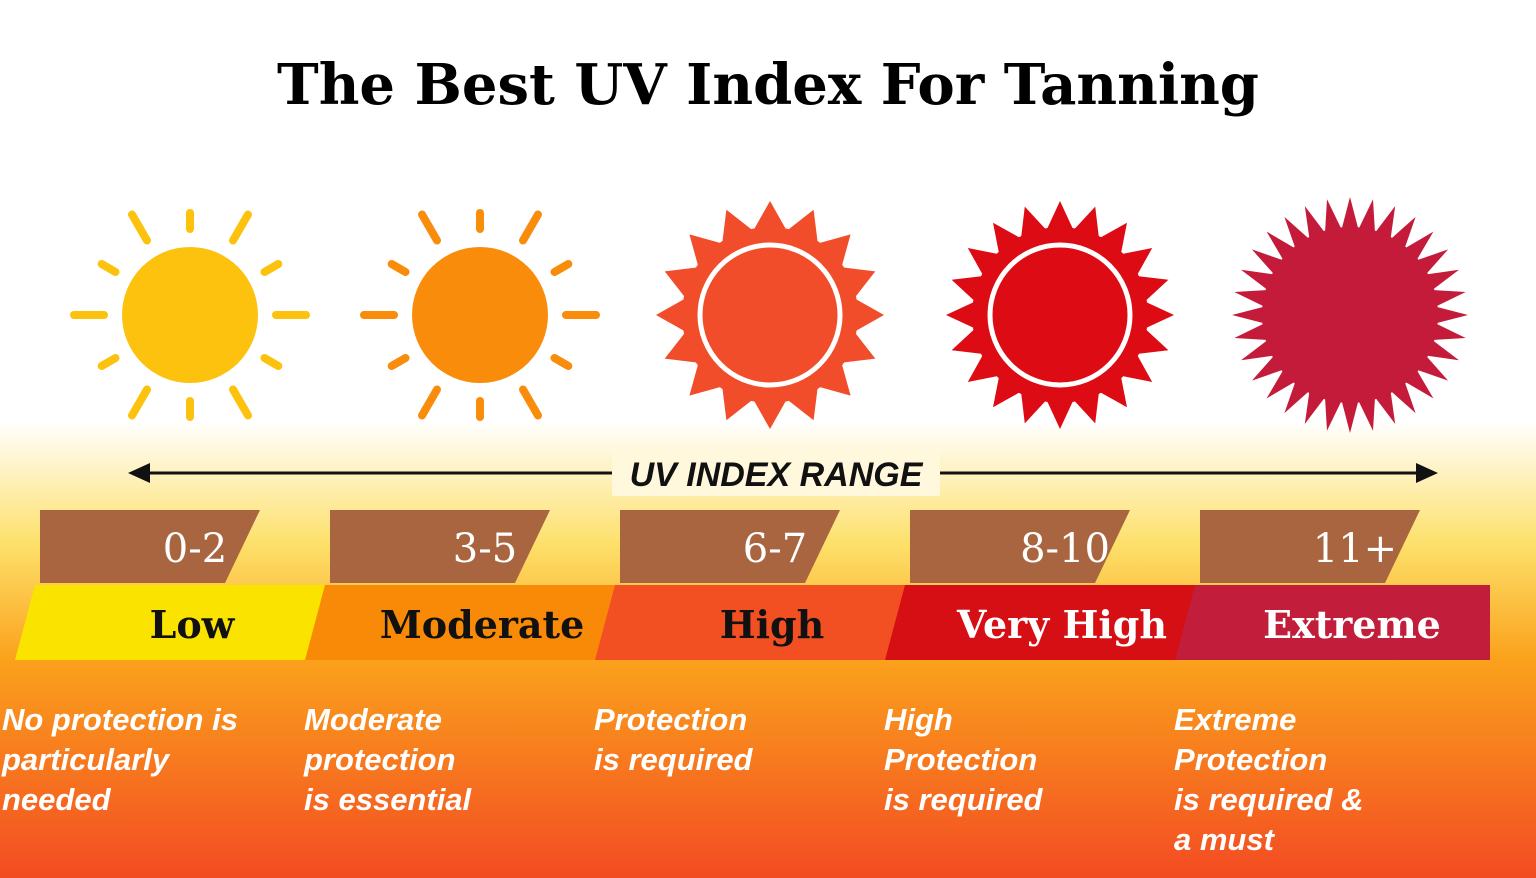  I want to click on range-text: 11+, so click(1355, 549).